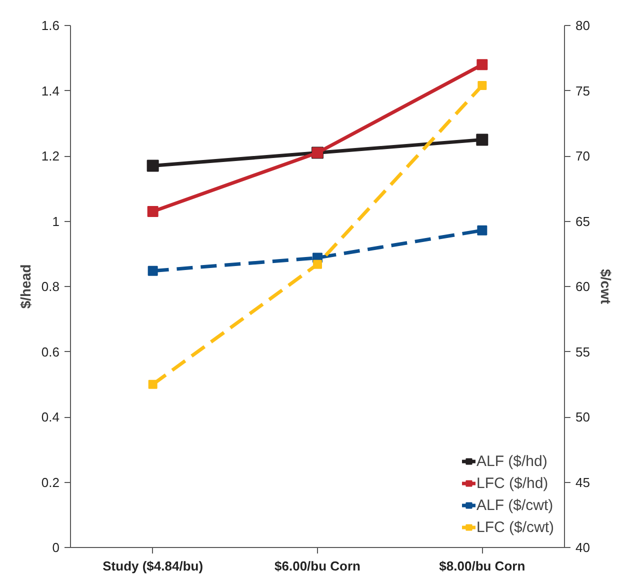  I want to click on y2-tick-label: 65, so click(583, 221).